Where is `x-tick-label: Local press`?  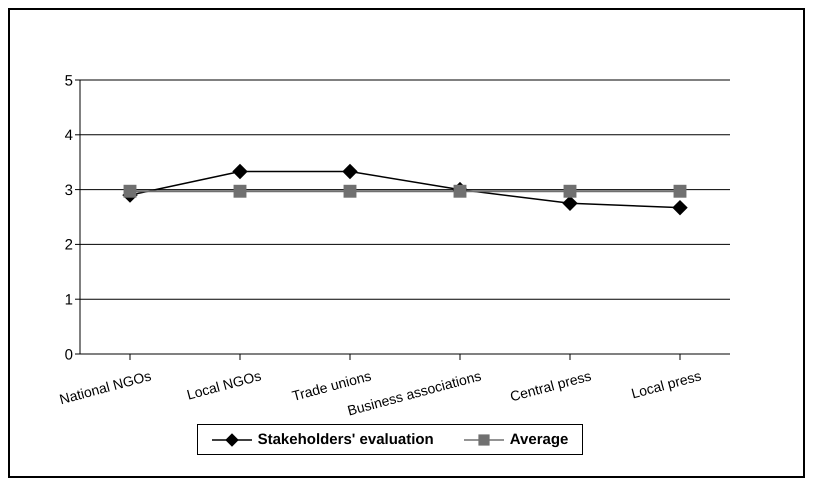
x-tick-label: Local press is located at coordinates (666, 384).